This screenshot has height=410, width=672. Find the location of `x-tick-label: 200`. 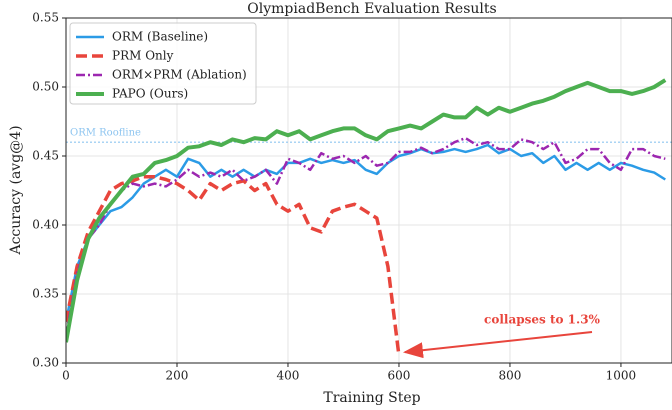

x-tick-label: 200 is located at coordinates (177, 376).